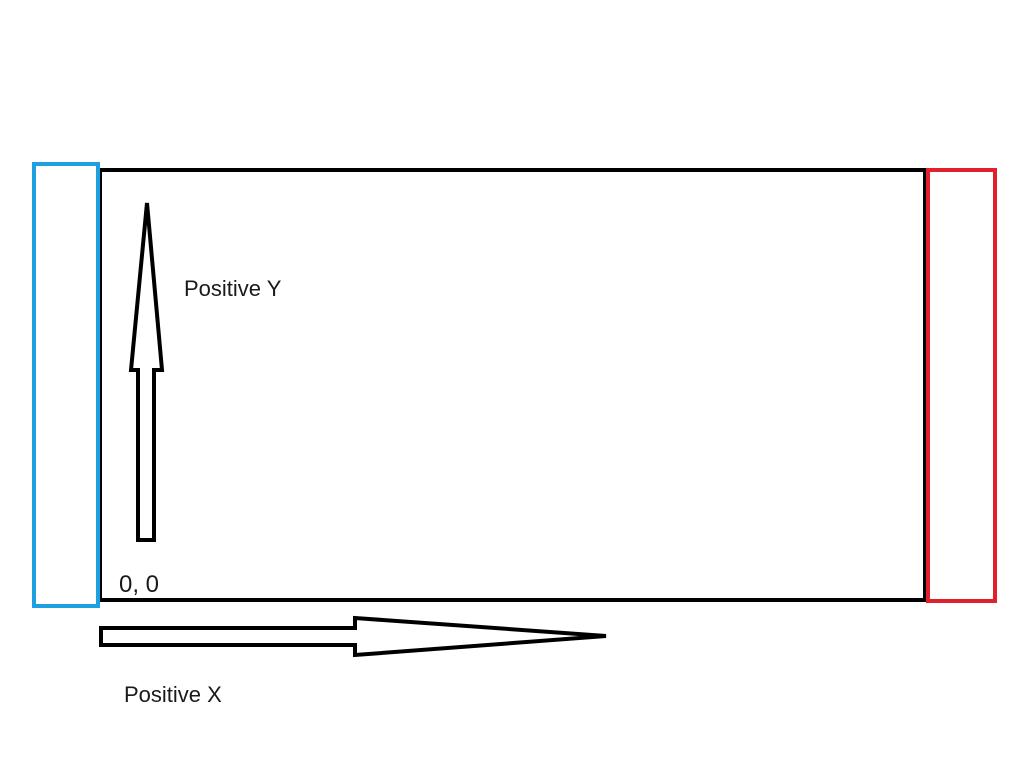 The image size is (1024, 768). I want to click on right-red-box, so click(961, 385).